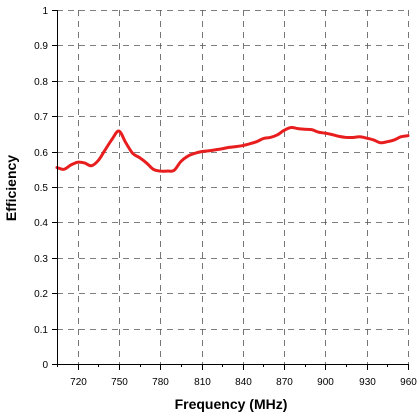 Image resolution: width=419 pixels, height=415 pixels. Describe the element at coordinates (41, 117) in the screenshot. I see `y-tick-label: 0.7` at that location.